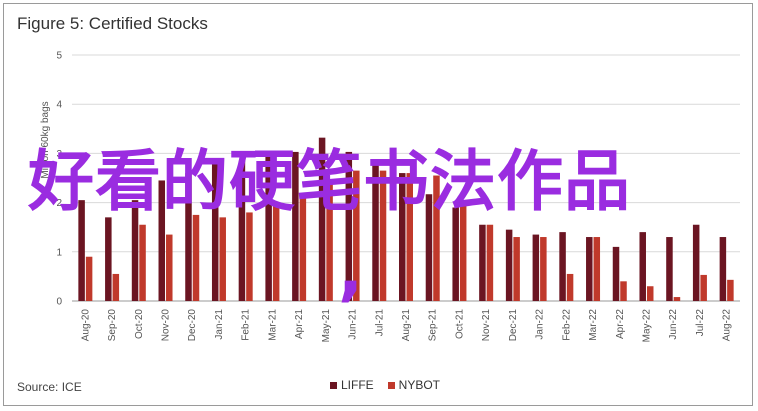  I want to click on legend-label-nybot: NYBOT, so click(419, 385).